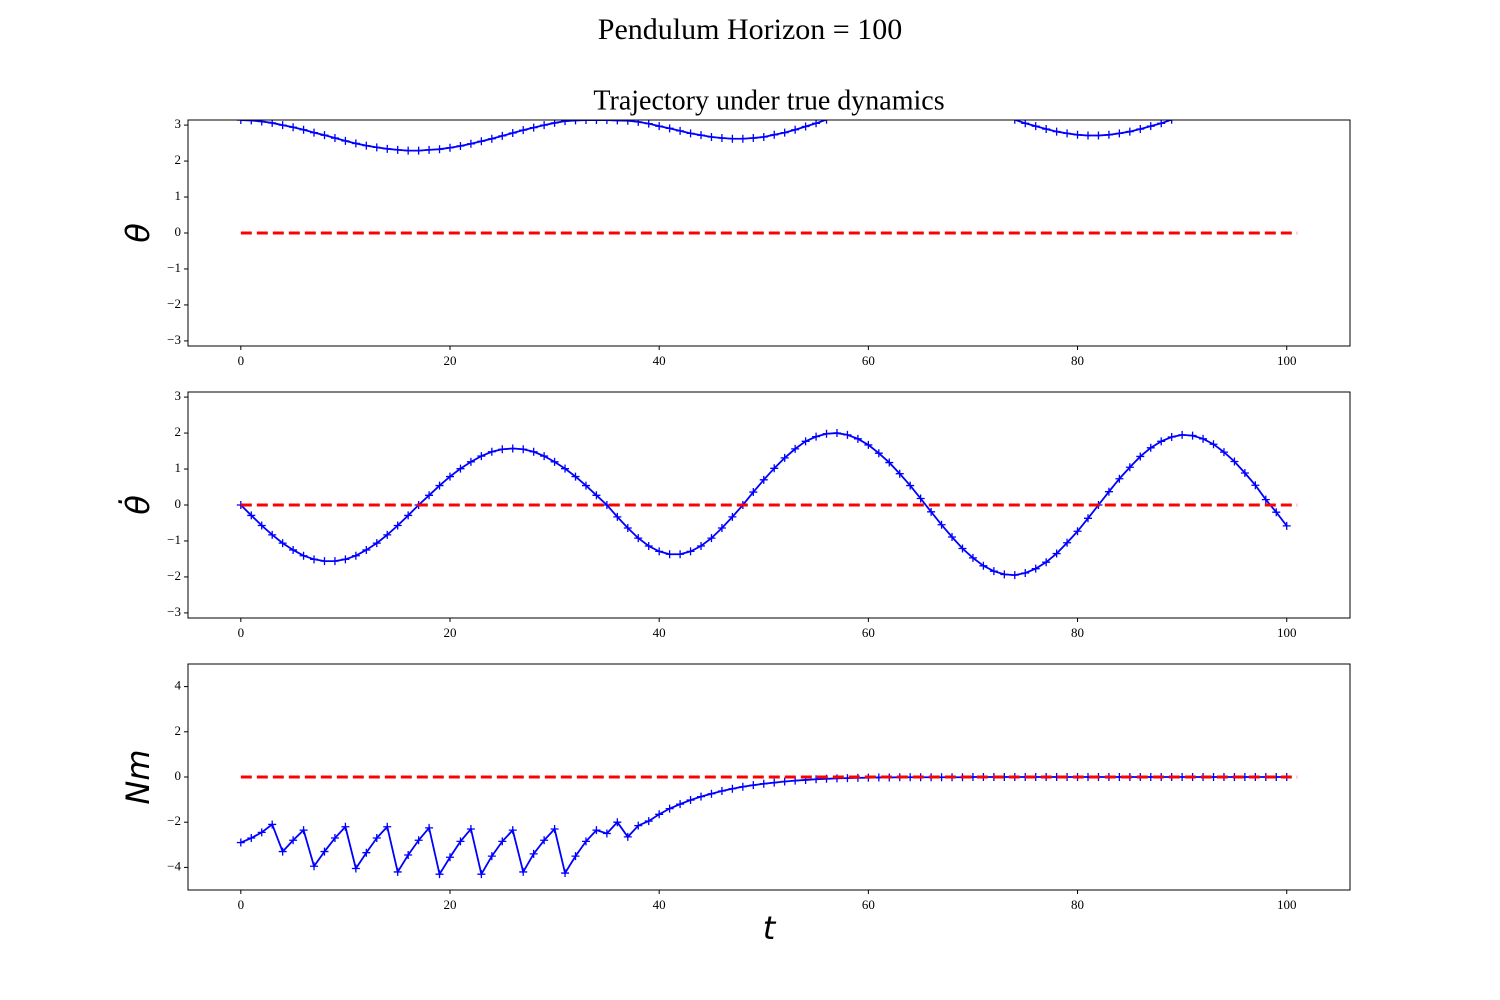 Image resolution: width=1500 pixels, height=1000 pixels. Describe the element at coordinates (868, 360) in the screenshot. I see `x-tick-label: 60` at that location.